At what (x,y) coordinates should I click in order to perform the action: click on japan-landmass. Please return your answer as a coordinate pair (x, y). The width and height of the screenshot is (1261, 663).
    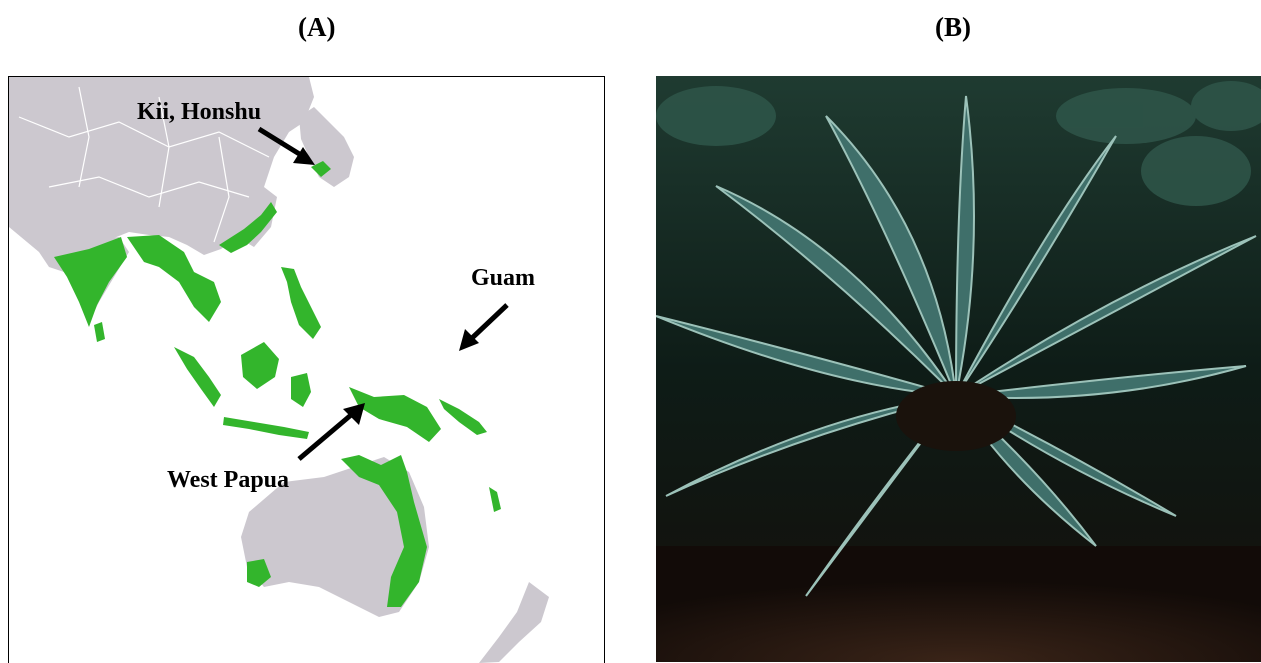
    Looking at the image, I should click on (326, 147).